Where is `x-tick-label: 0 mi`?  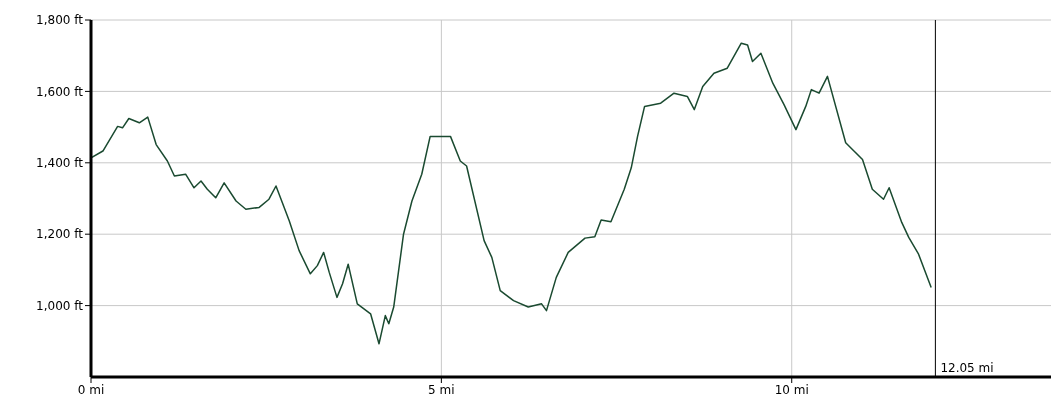
x-tick-label: 0 mi is located at coordinates (91, 389).